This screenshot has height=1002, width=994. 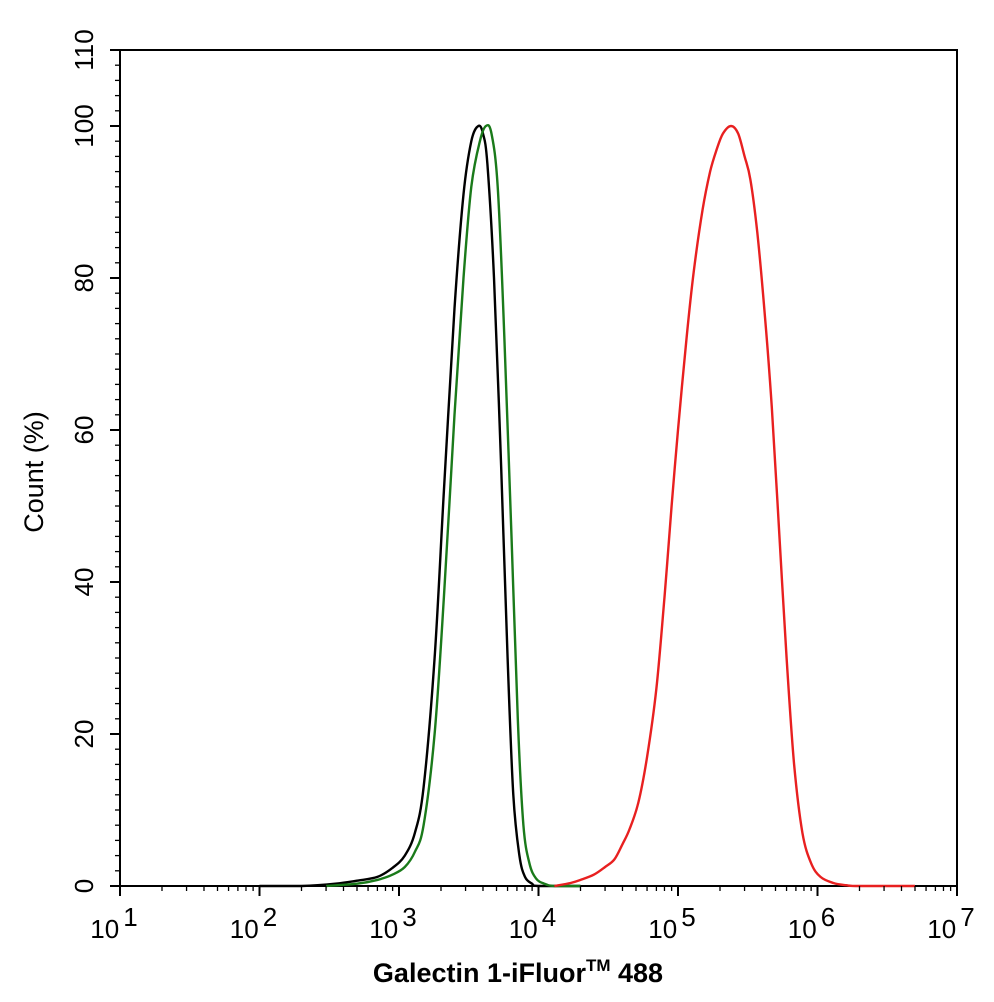 What do you see at coordinates (253, 923) in the screenshot?
I see `x-tick-label: 10 2` at bounding box center [253, 923].